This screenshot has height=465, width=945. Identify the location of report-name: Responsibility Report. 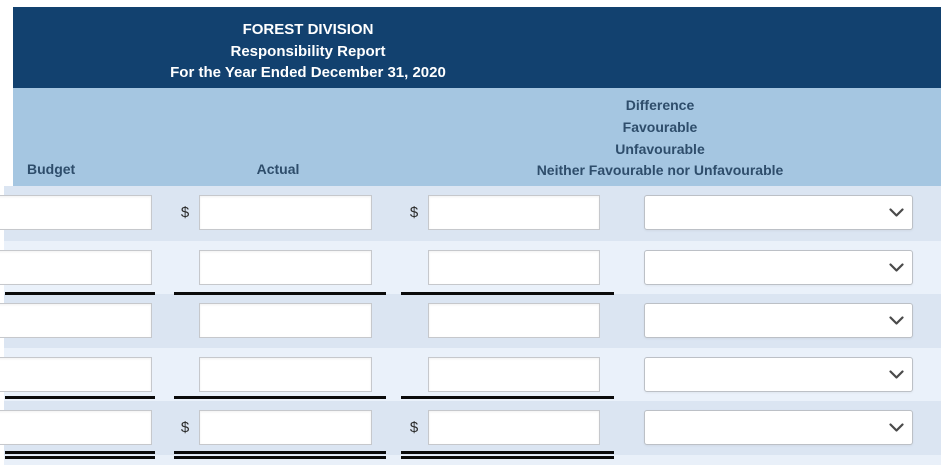
(308, 51).